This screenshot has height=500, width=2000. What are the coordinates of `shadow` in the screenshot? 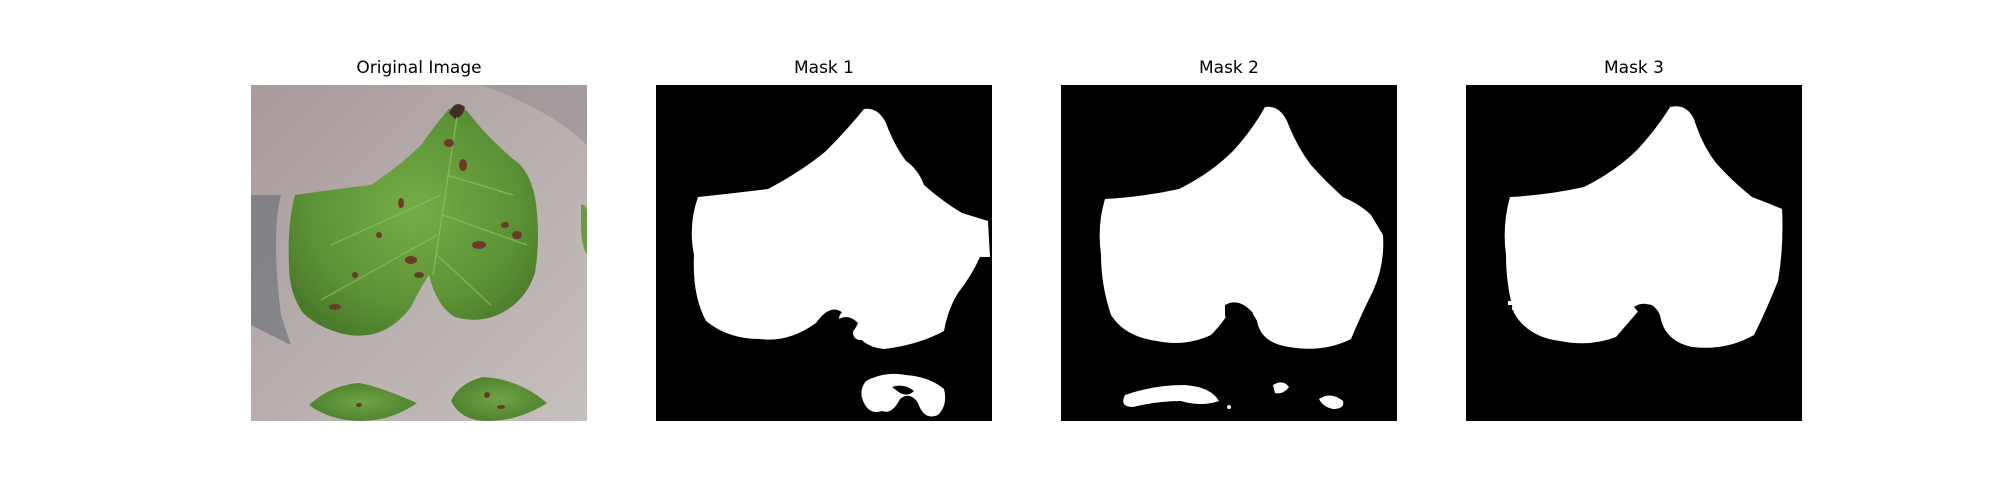 It's located at (534, 115).